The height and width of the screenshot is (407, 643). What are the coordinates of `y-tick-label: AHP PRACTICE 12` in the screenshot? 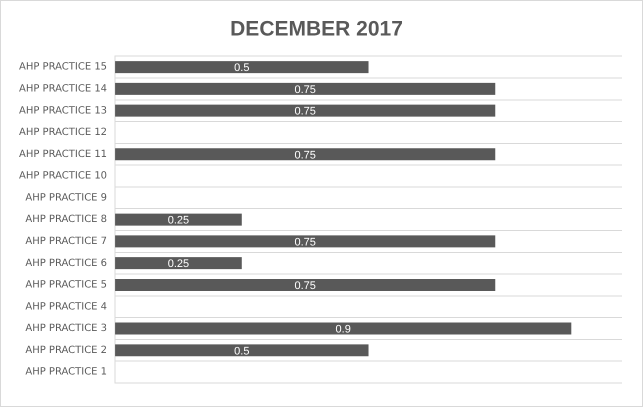 It's located at (63, 132).